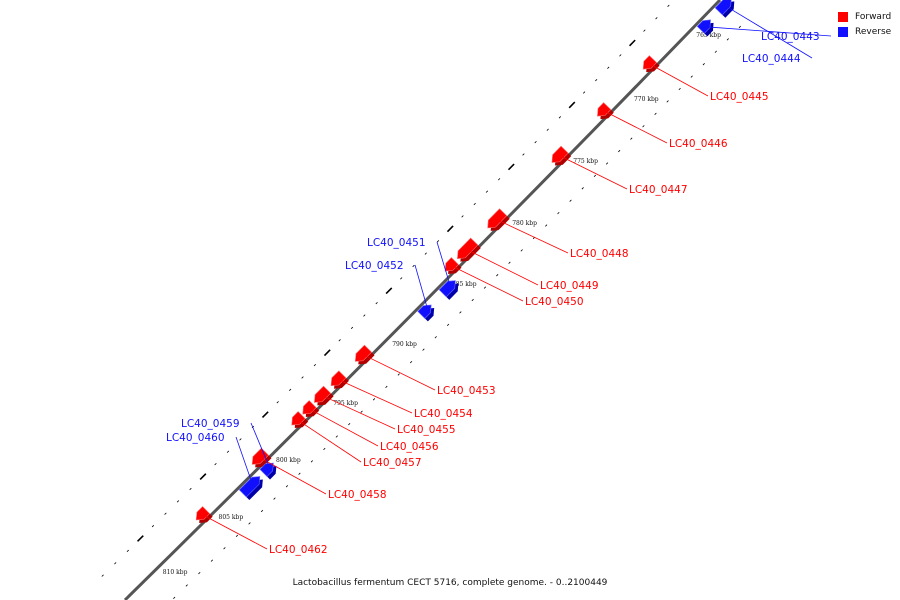 The width and height of the screenshot is (900, 600). I want to click on scale-label: 765 kbp, so click(708, 35).